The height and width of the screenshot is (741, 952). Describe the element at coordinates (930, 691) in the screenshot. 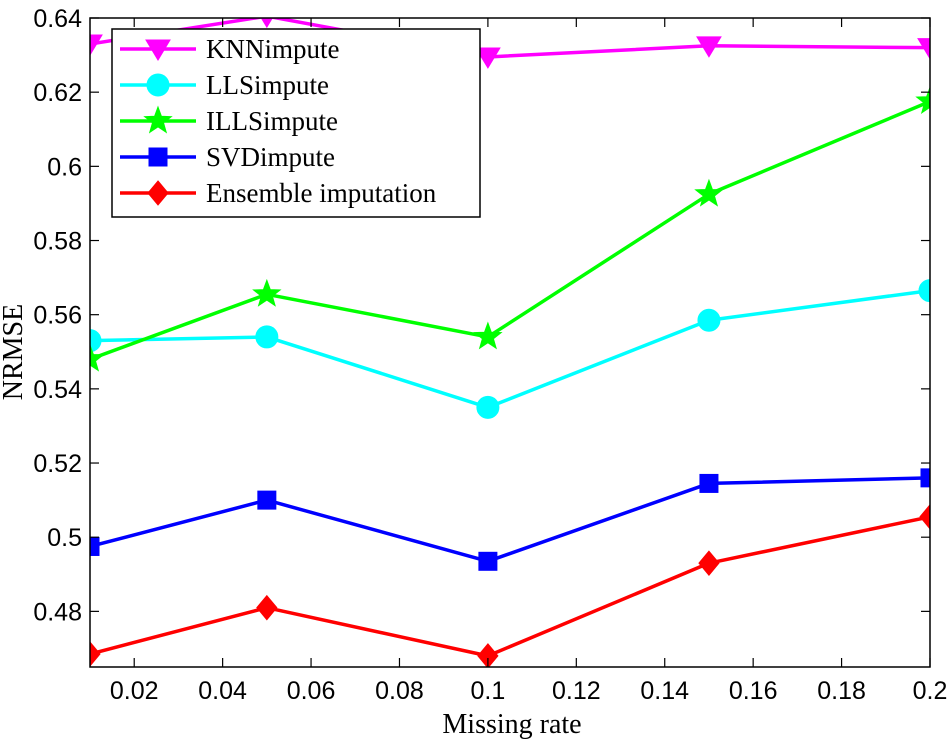

I see `x-tick-label: 0.2` at that location.